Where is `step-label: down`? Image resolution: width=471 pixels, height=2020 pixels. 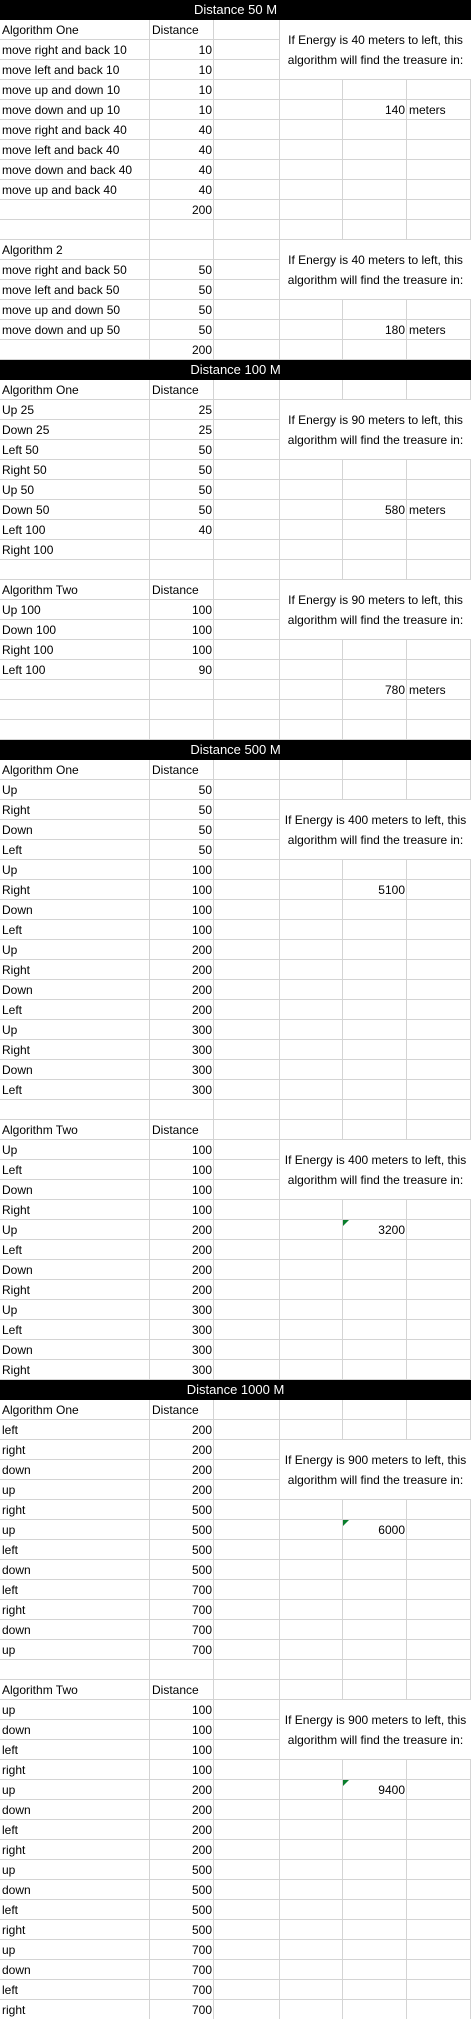
step-label: down is located at coordinates (16, 1570).